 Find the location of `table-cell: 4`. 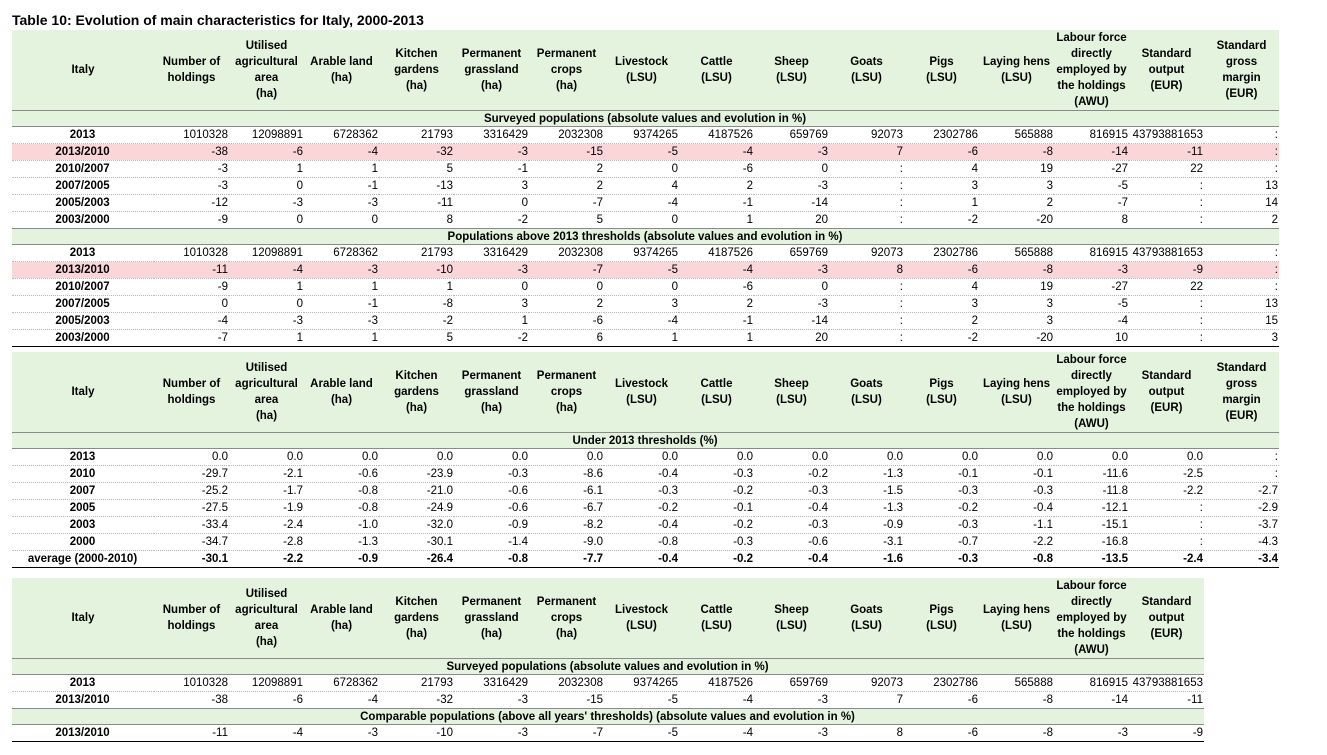

table-cell: 4 is located at coordinates (941, 169).